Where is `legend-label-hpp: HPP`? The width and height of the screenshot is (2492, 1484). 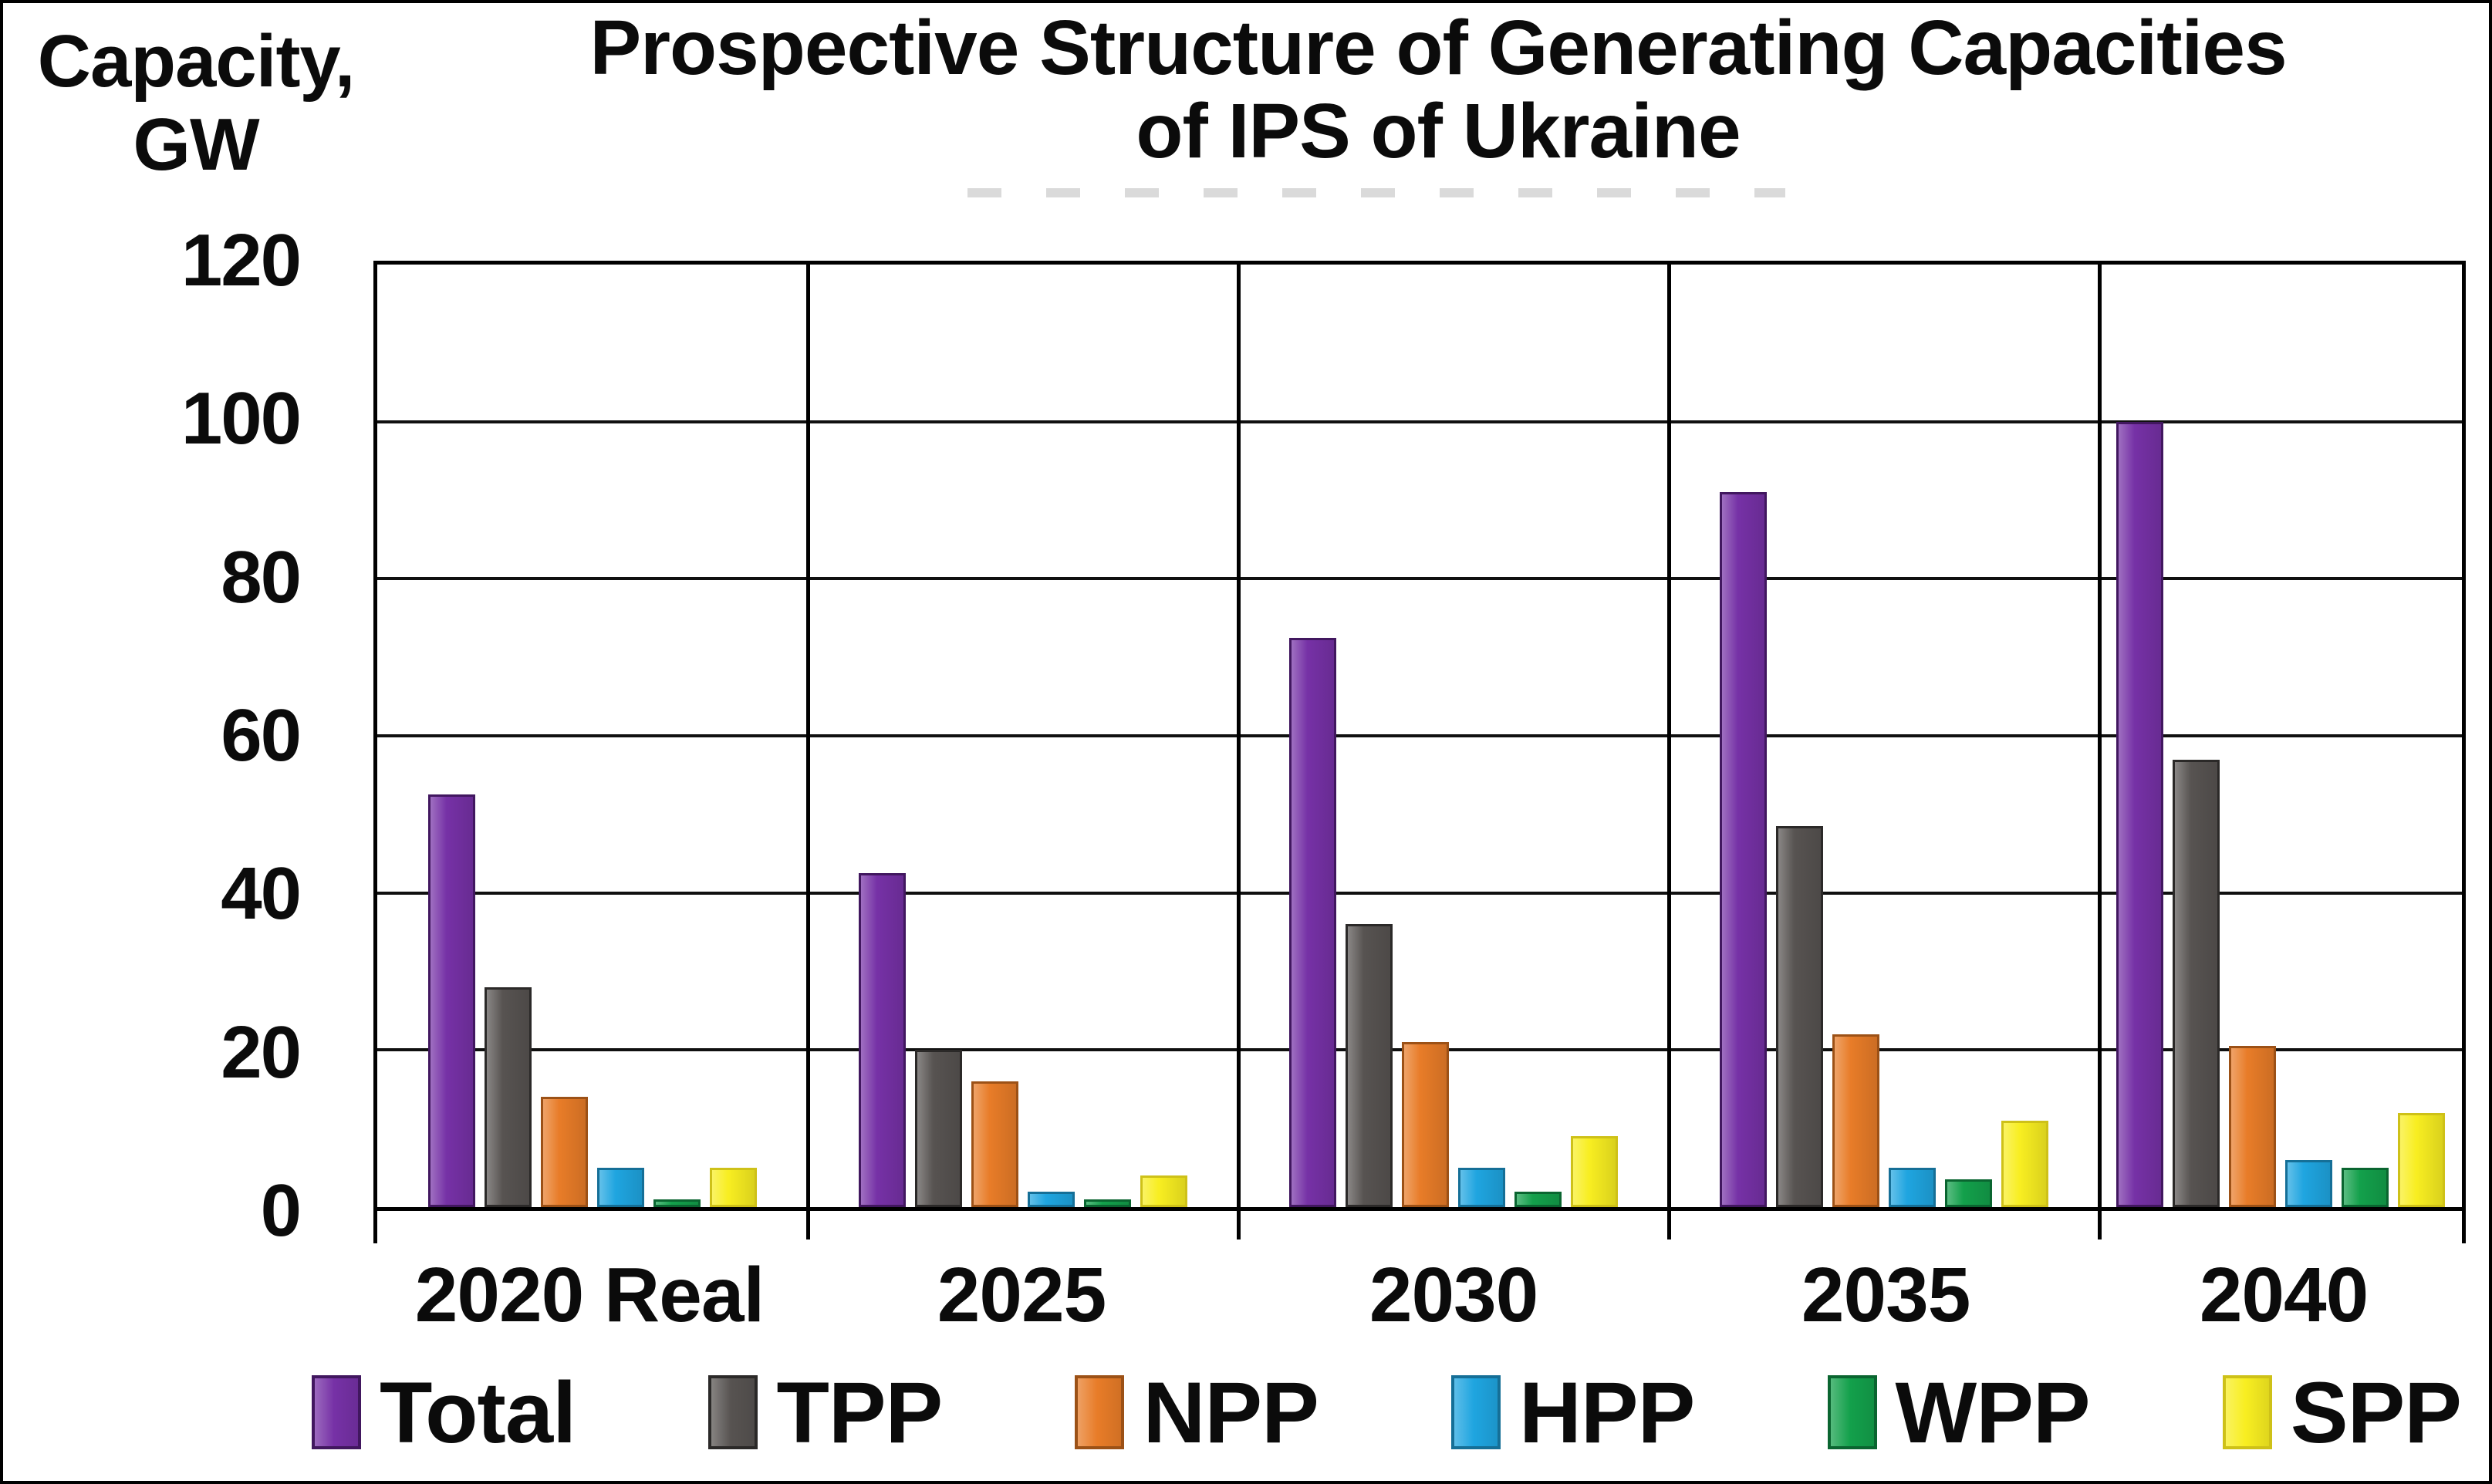
legend-label-hpp: HPP is located at coordinates (1607, 1412).